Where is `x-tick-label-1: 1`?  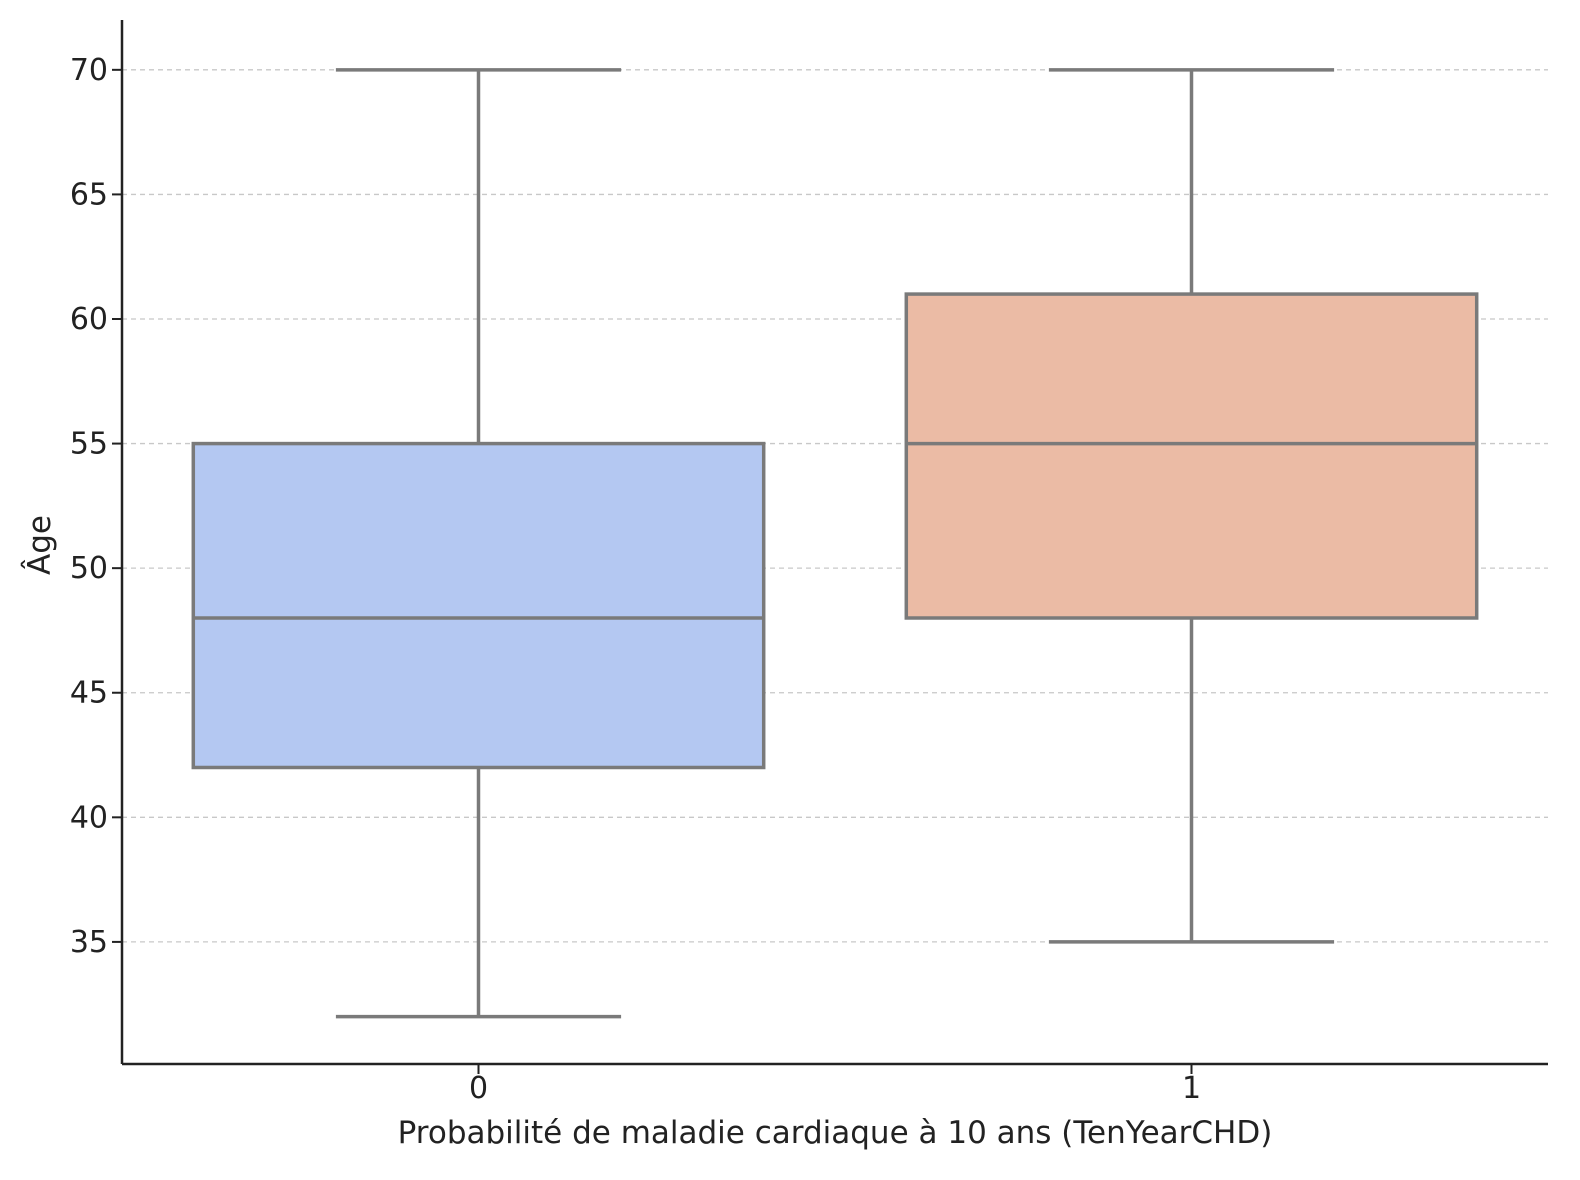
x-tick-label-1: 1 is located at coordinates (1191, 1088).